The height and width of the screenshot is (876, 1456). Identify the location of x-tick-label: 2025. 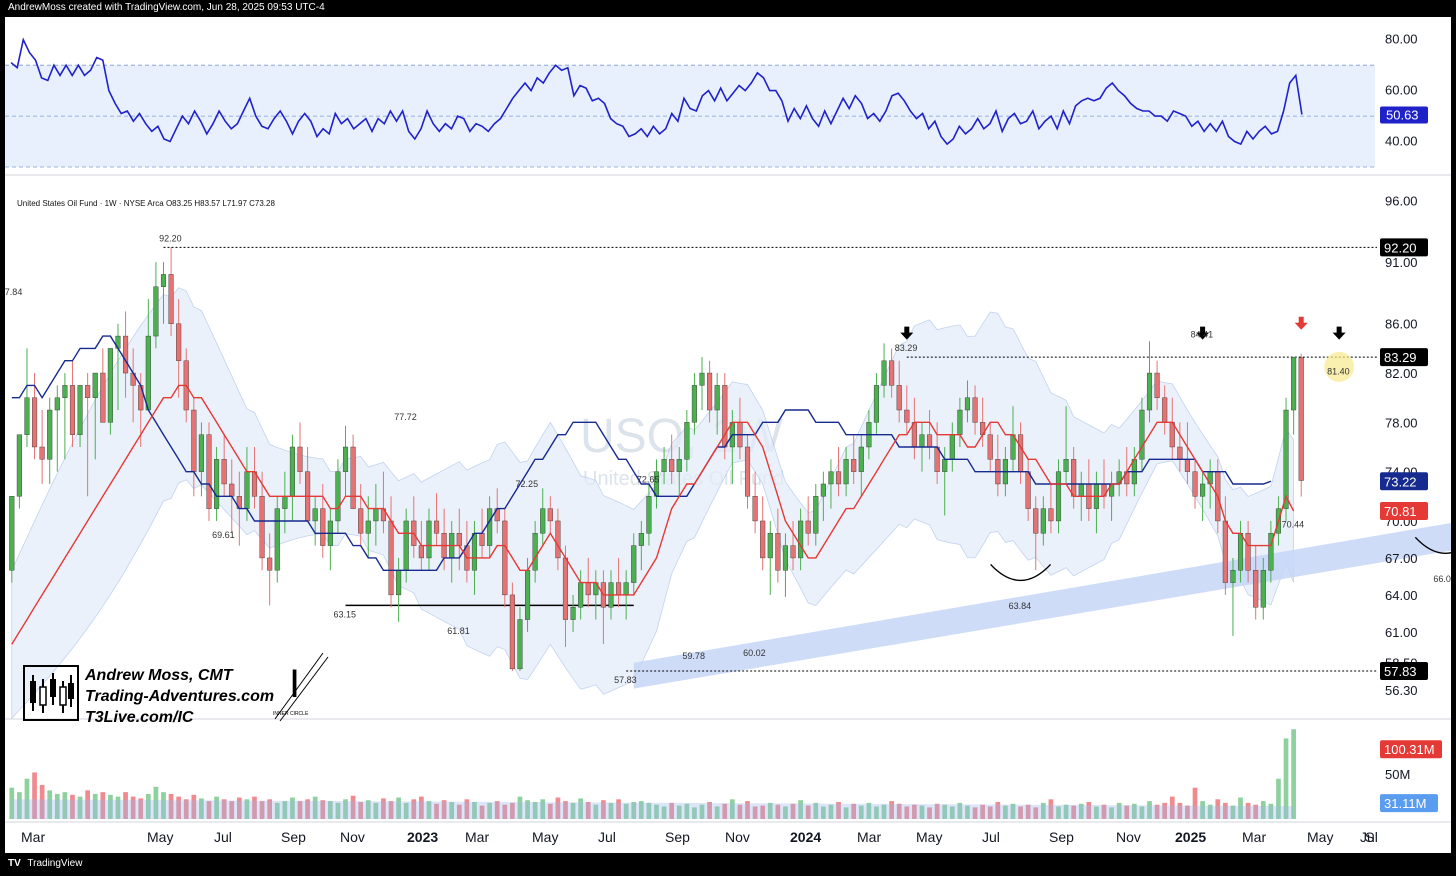
(1190, 837).